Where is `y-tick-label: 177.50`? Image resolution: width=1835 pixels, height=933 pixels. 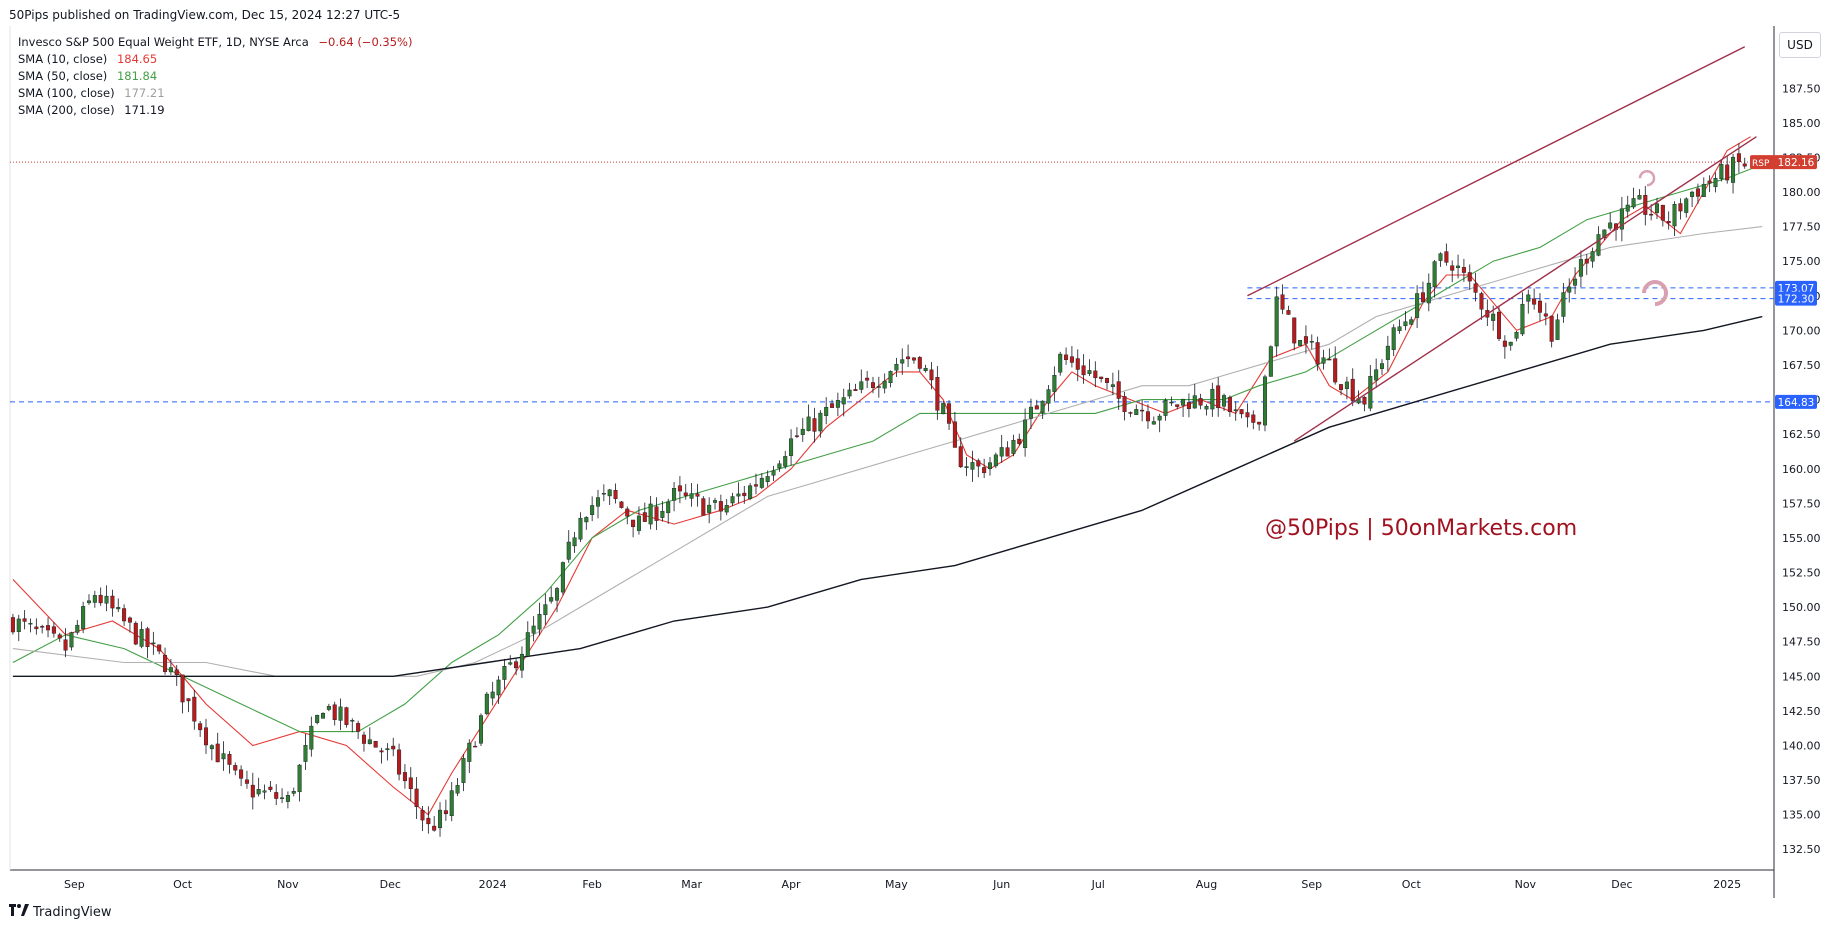
y-tick-label: 177.50 is located at coordinates (1801, 227).